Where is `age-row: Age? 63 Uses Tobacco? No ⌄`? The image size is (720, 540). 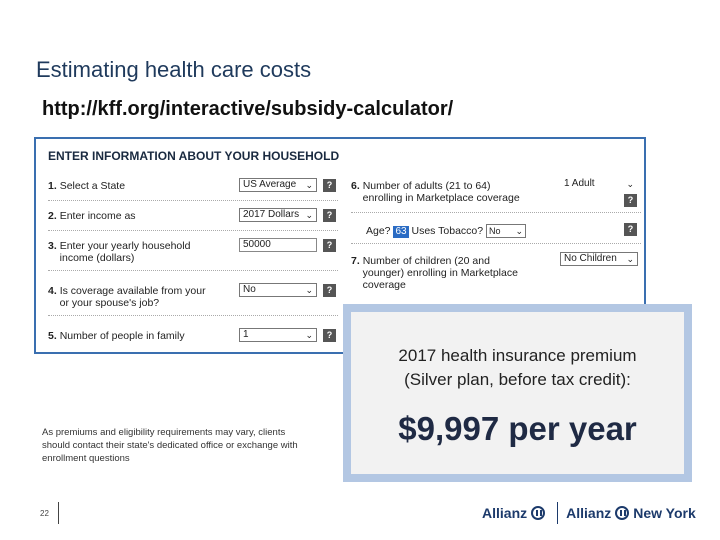 age-row: Age? 63 Uses Tobacco? No ⌄ is located at coordinates (446, 231).